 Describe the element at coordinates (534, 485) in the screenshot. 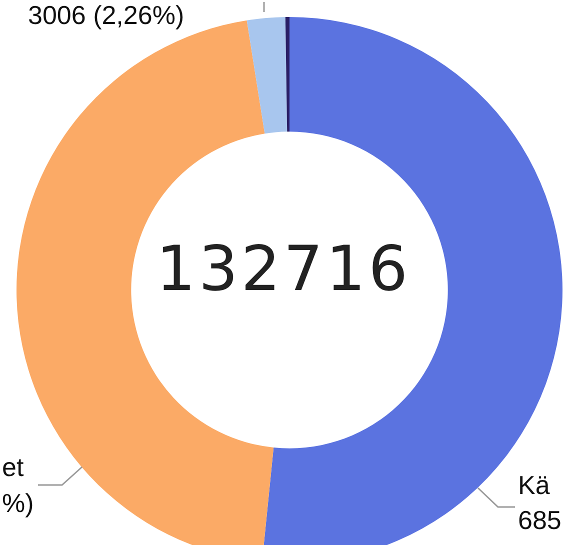

I see `text: Kä` at that location.